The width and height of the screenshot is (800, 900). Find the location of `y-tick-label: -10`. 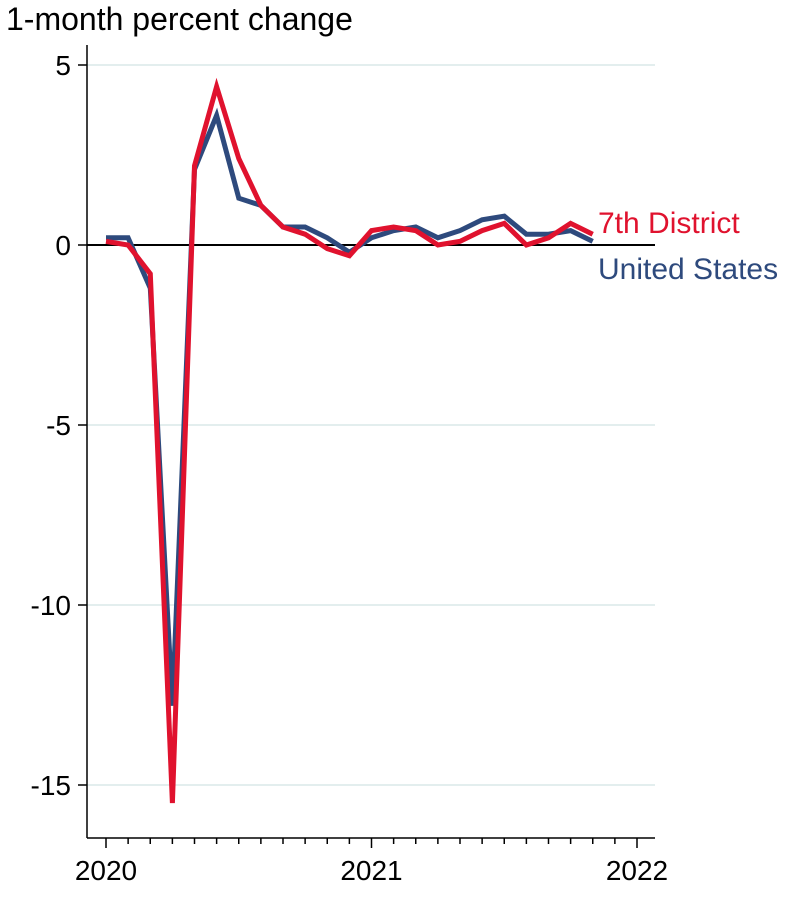

y-tick-label: -10 is located at coordinates (51, 605).